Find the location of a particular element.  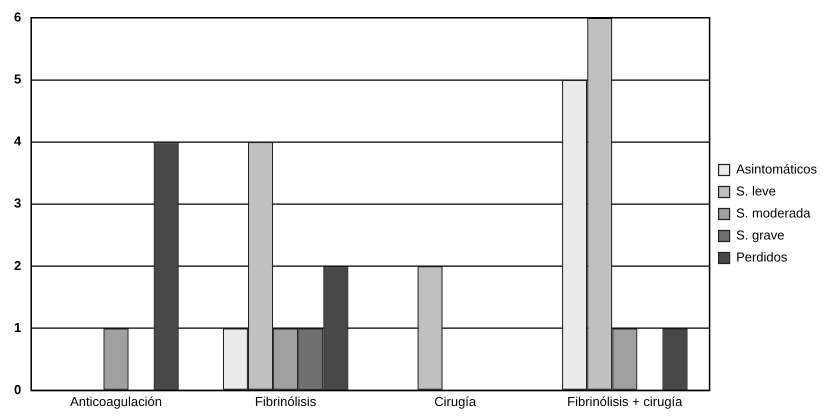

x-tick-label: Fibrinólisis is located at coordinates (285, 401).